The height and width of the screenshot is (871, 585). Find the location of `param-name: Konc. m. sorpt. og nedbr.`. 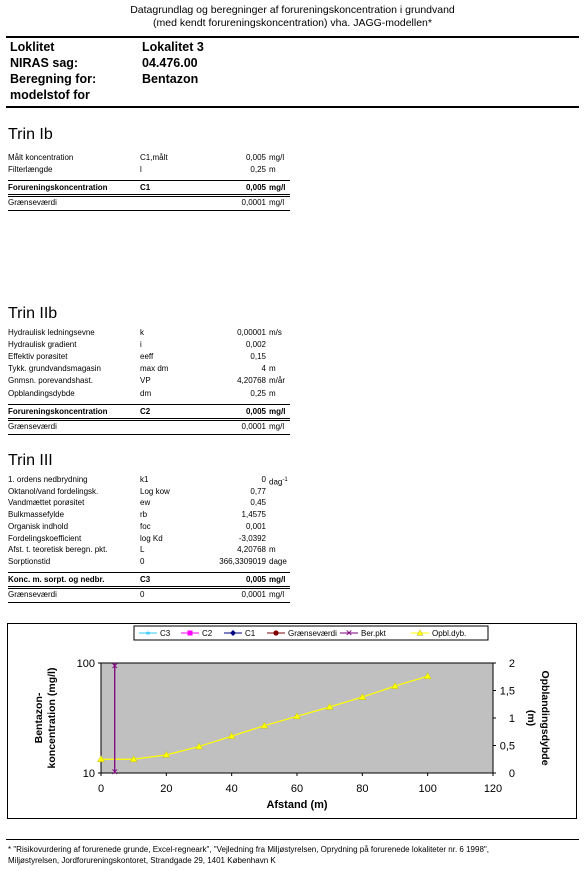

param-name: Konc. m. sorpt. og nedbr. is located at coordinates (56, 579).